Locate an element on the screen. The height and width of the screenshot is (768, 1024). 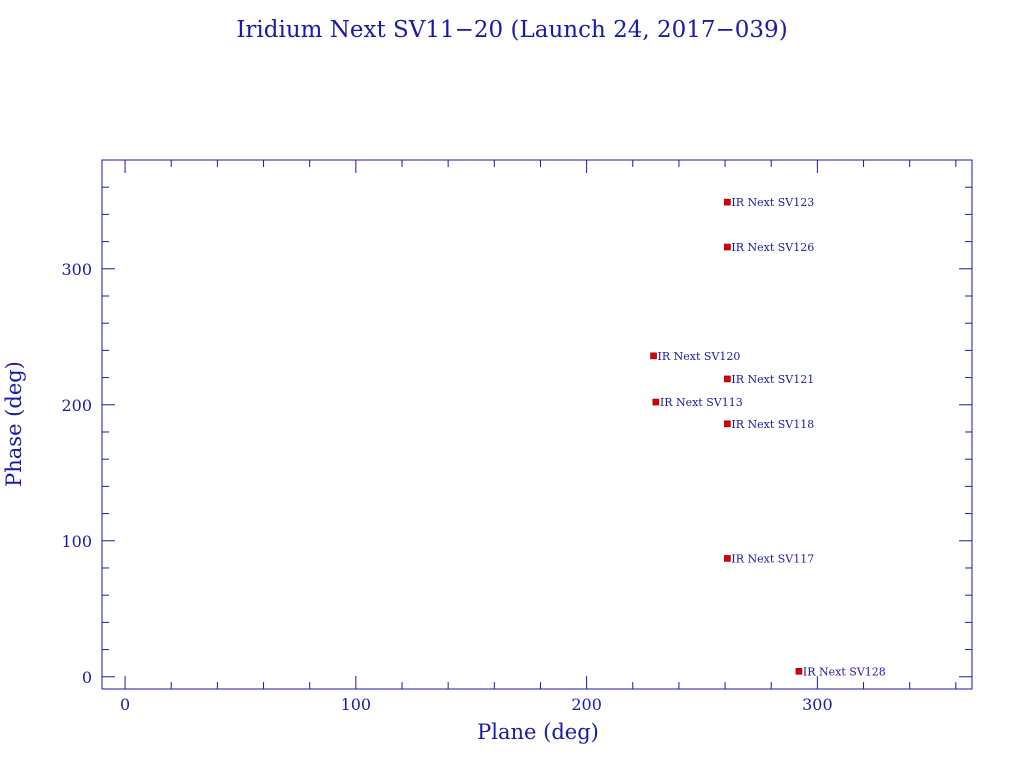
data-point-label: IR Next SV120 is located at coordinates (699, 356).